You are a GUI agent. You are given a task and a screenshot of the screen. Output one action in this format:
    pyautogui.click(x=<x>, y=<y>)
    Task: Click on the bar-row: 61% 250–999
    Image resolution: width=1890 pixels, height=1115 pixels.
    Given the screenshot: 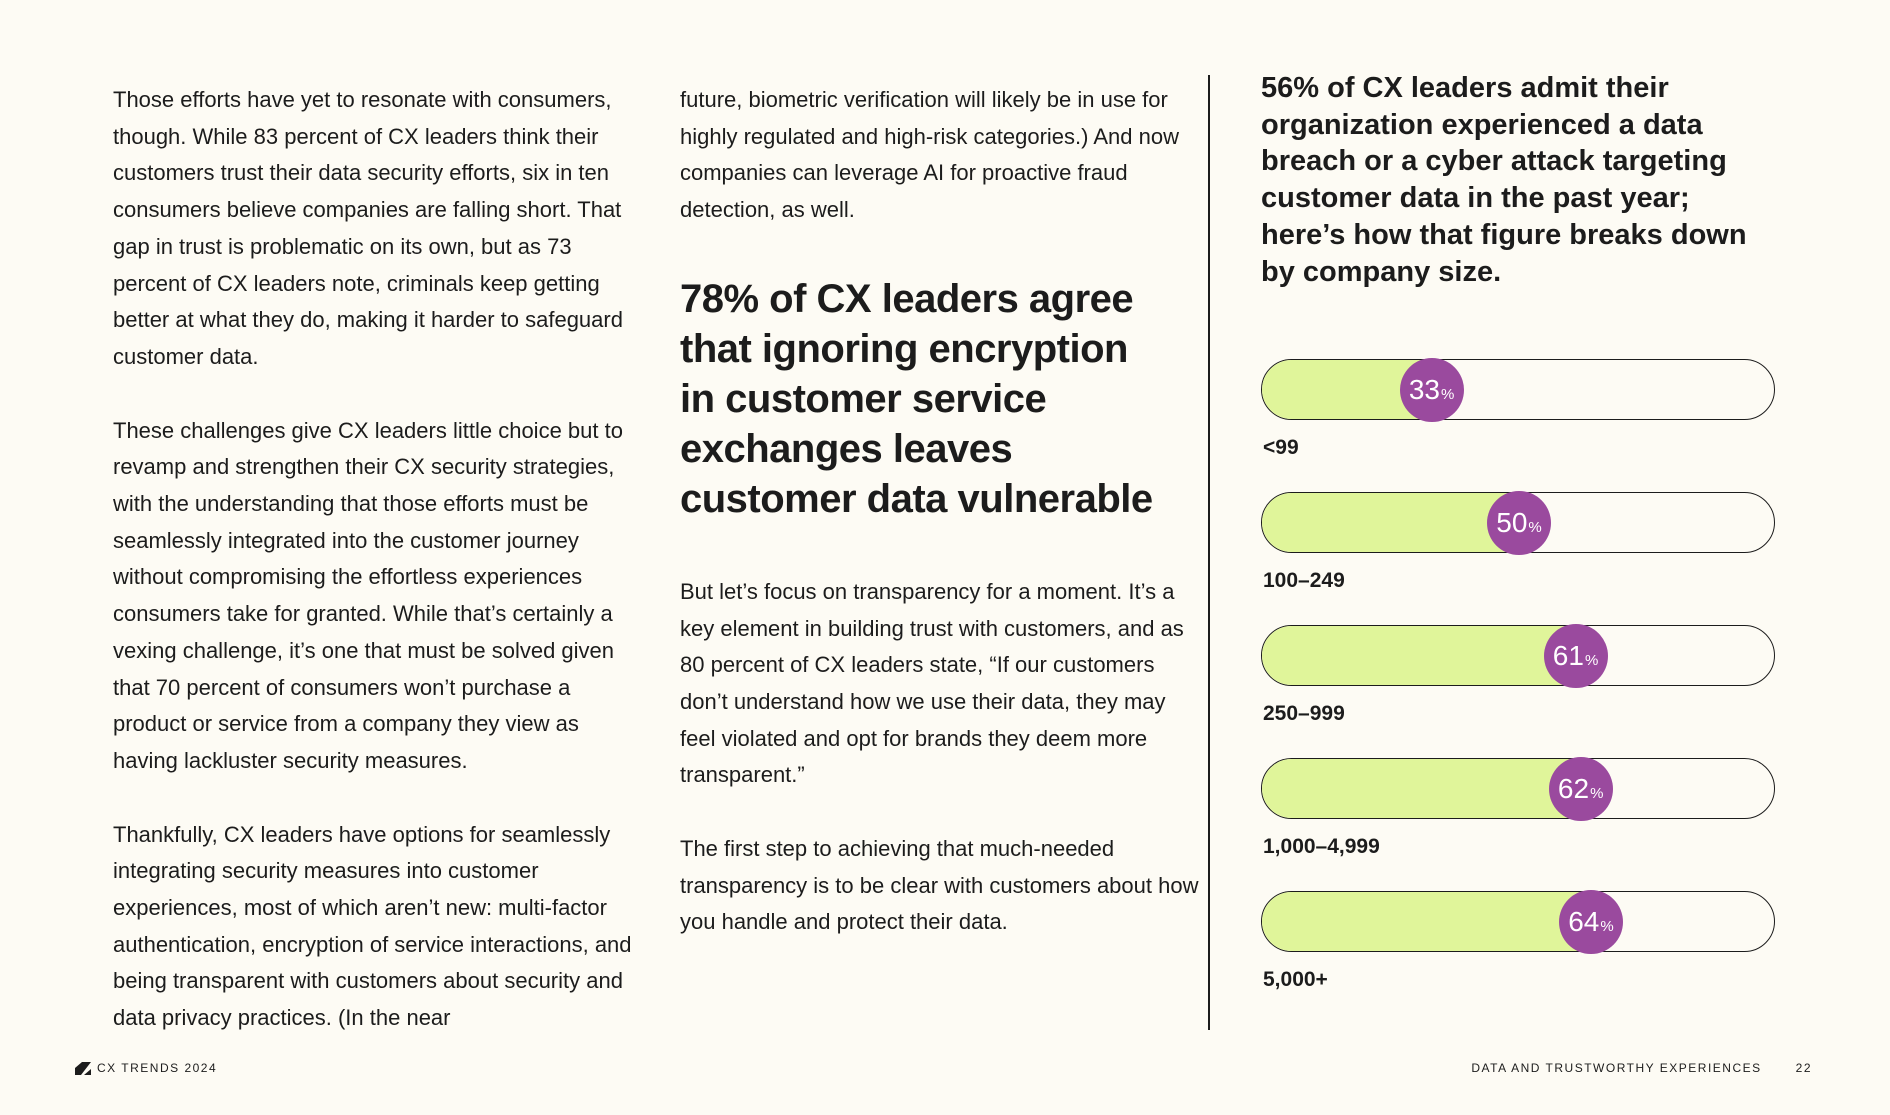 What is the action you would take?
    pyautogui.click(x=1521, y=690)
    